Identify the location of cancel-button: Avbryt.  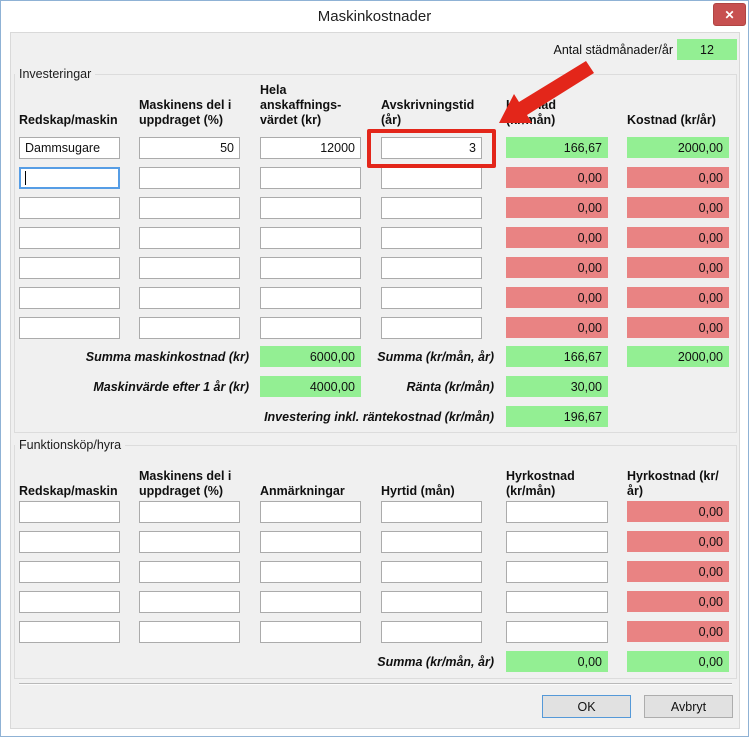
(688, 706).